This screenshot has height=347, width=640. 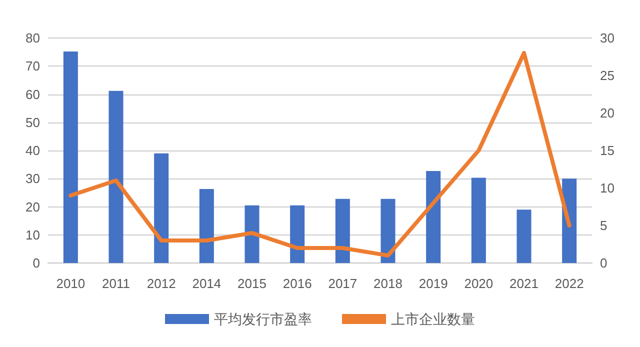 What do you see at coordinates (607, 150) in the screenshot?
I see `y2-tick-label: 15` at bounding box center [607, 150].